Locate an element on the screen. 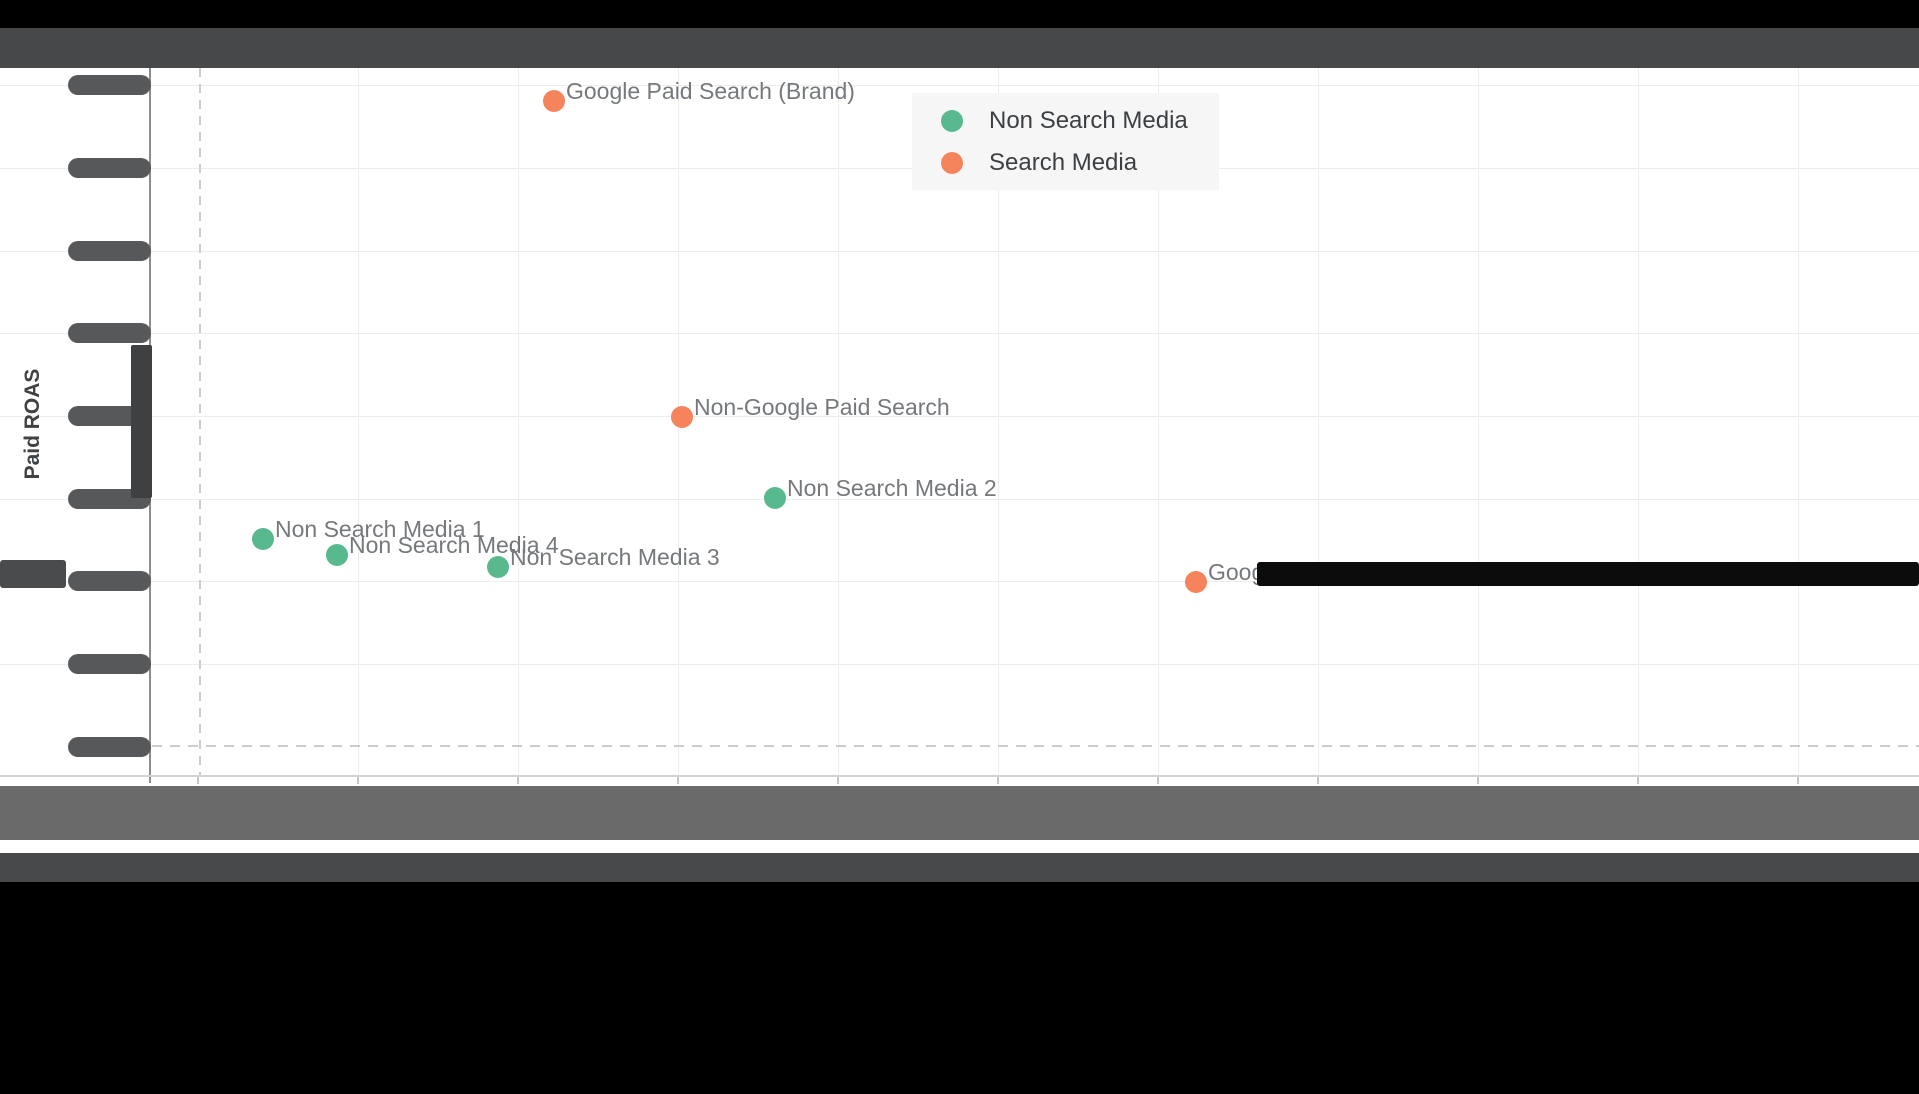 Image resolution: width=1919 pixels, height=1094 pixels. point-label: Google Paid Search (Brand) is located at coordinates (710, 91).